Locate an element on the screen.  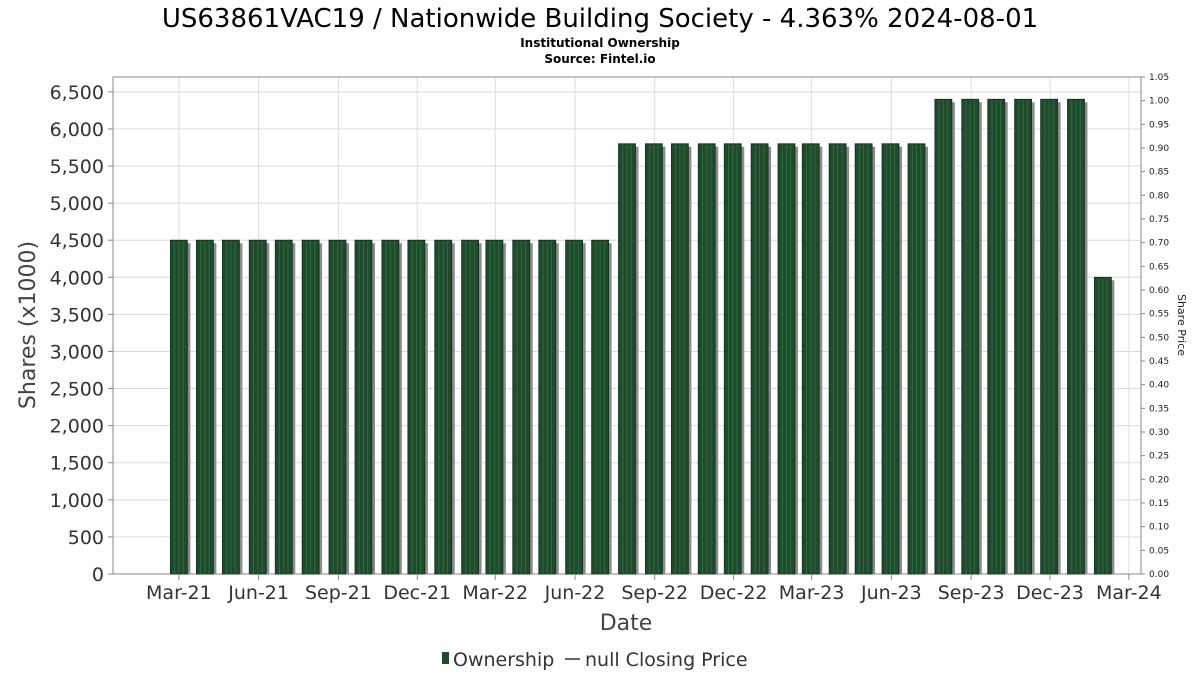
y2-tick-label: 0.40 is located at coordinates (1159, 386).